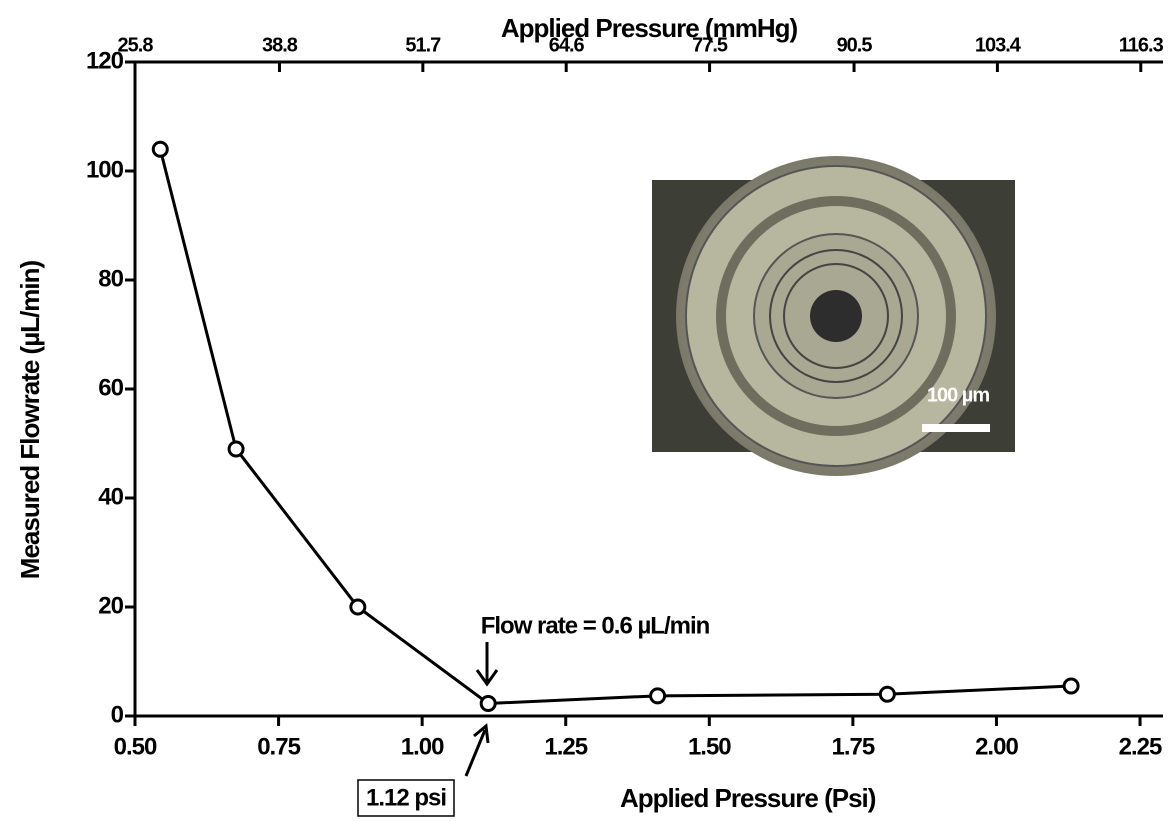 Image resolution: width=1170 pixels, height=821 pixels. I want to click on x2-tick-label: 64.6, so click(567, 45).